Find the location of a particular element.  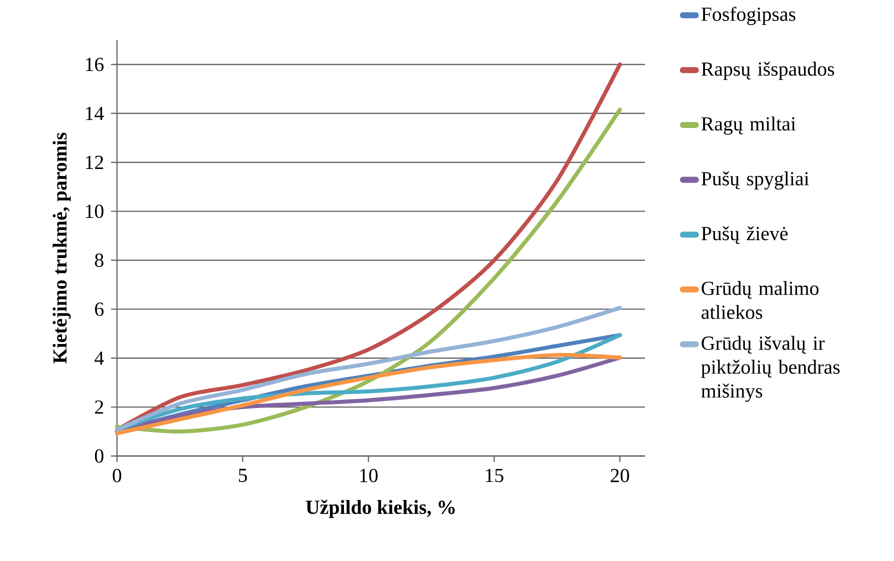

legend-label: Rapsų išspaudos is located at coordinates (767, 71).